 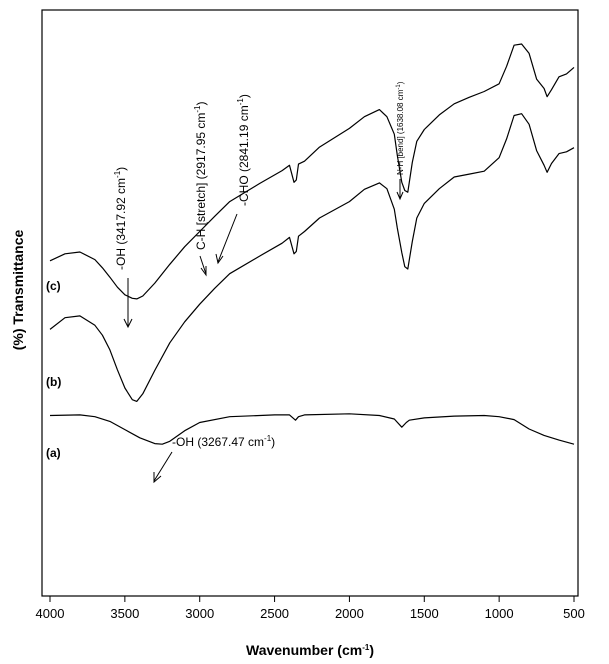 What do you see at coordinates (400, 128) in the screenshot?
I see `annotation-nh-bend: N-H [bend] (1638.08 cm-1)` at bounding box center [400, 128].